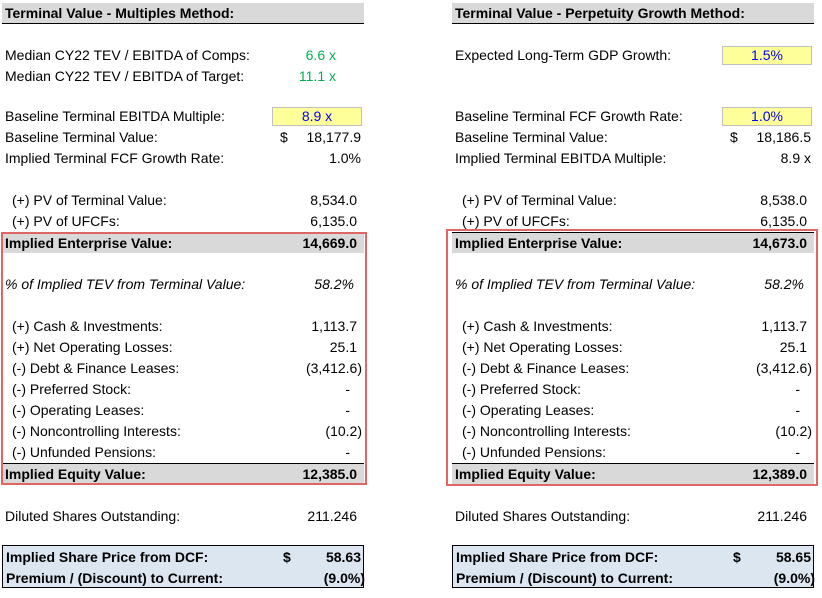  Describe the element at coordinates (115, 158) in the screenshot. I see `implied-growth-label: Implied Terminal FCF Growth Rate:` at that location.